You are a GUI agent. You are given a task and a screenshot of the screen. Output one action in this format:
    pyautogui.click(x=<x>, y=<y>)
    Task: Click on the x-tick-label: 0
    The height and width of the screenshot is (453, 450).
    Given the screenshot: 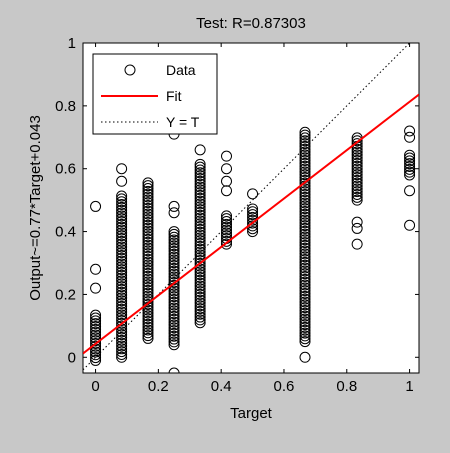 What is the action you would take?
    pyautogui.click(x=95, y=386)
    